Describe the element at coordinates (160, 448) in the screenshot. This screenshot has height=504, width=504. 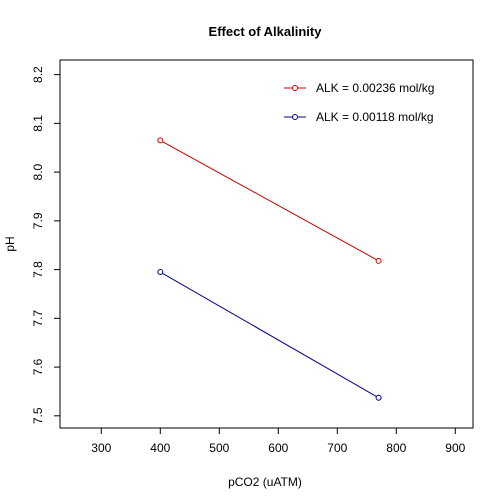
I see `x-tick-label: 400` at that location.